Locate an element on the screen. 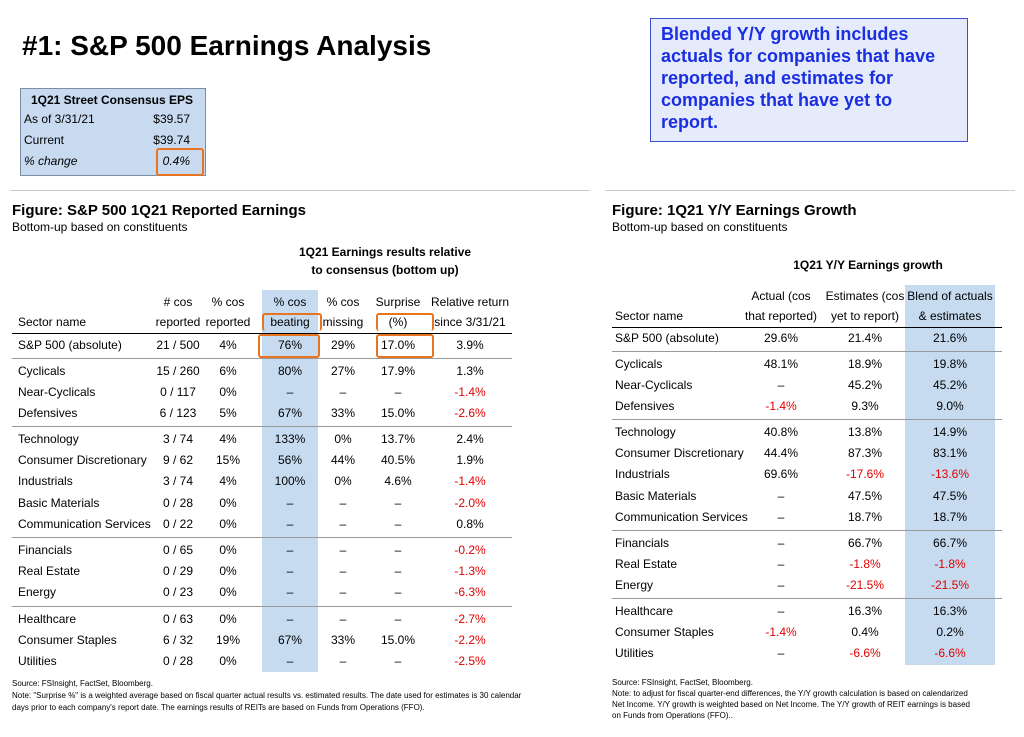 This screenshot has height=737, width=1024. cell: -6.6% is located at coordinates (865, 653).